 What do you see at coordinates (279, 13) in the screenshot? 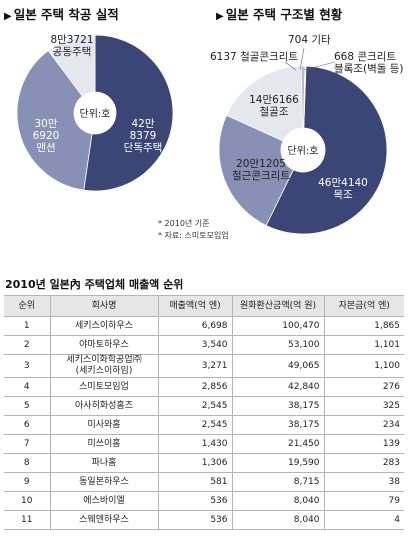
I see `chart-title: 일본 주택 구조별 현황` at bounding box center [279, 13].